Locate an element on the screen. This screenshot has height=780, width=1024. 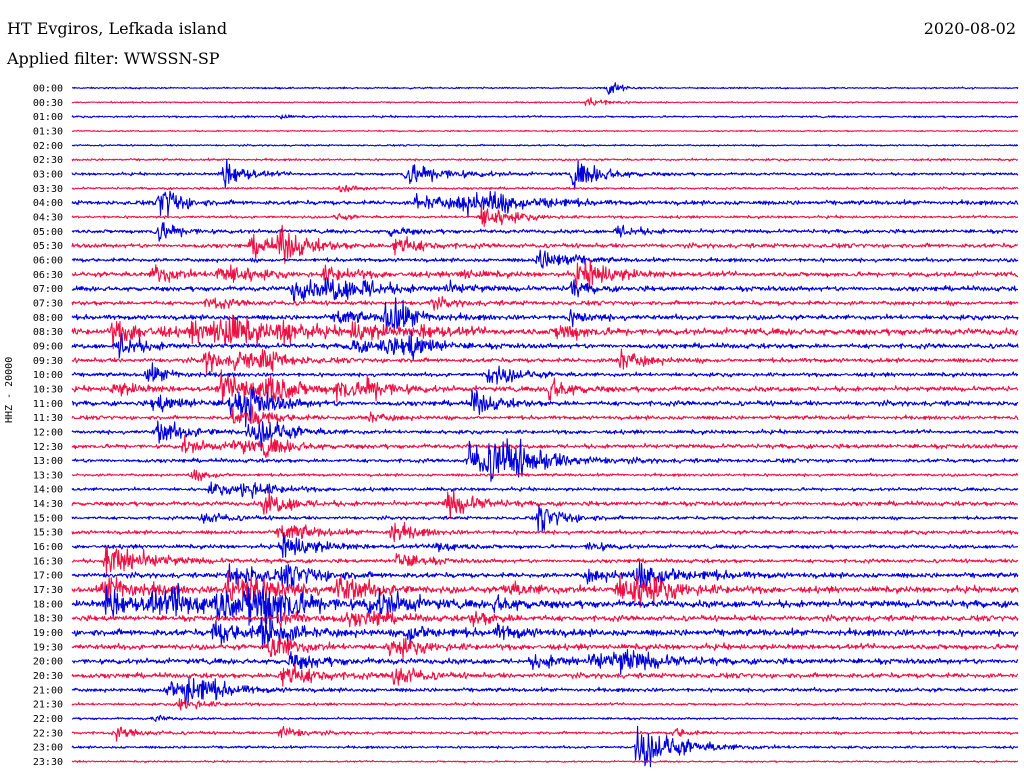
row-time-label: 07:30 is located at coordinates (48, 303).